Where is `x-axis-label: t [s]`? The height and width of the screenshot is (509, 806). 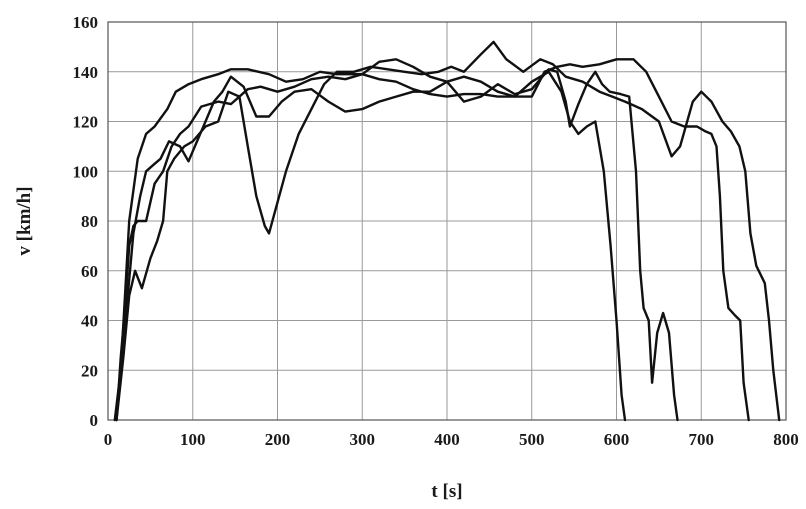
x-axis-label: t [s] is located at coordinates (446, 491).